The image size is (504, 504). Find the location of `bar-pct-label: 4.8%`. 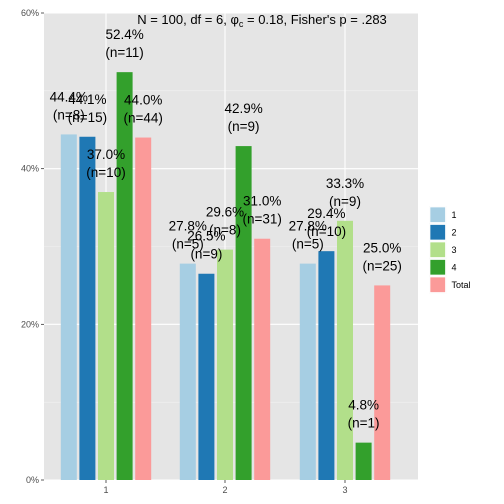

bar-pct-label: 4.8% is located at coordinates (363, 405).